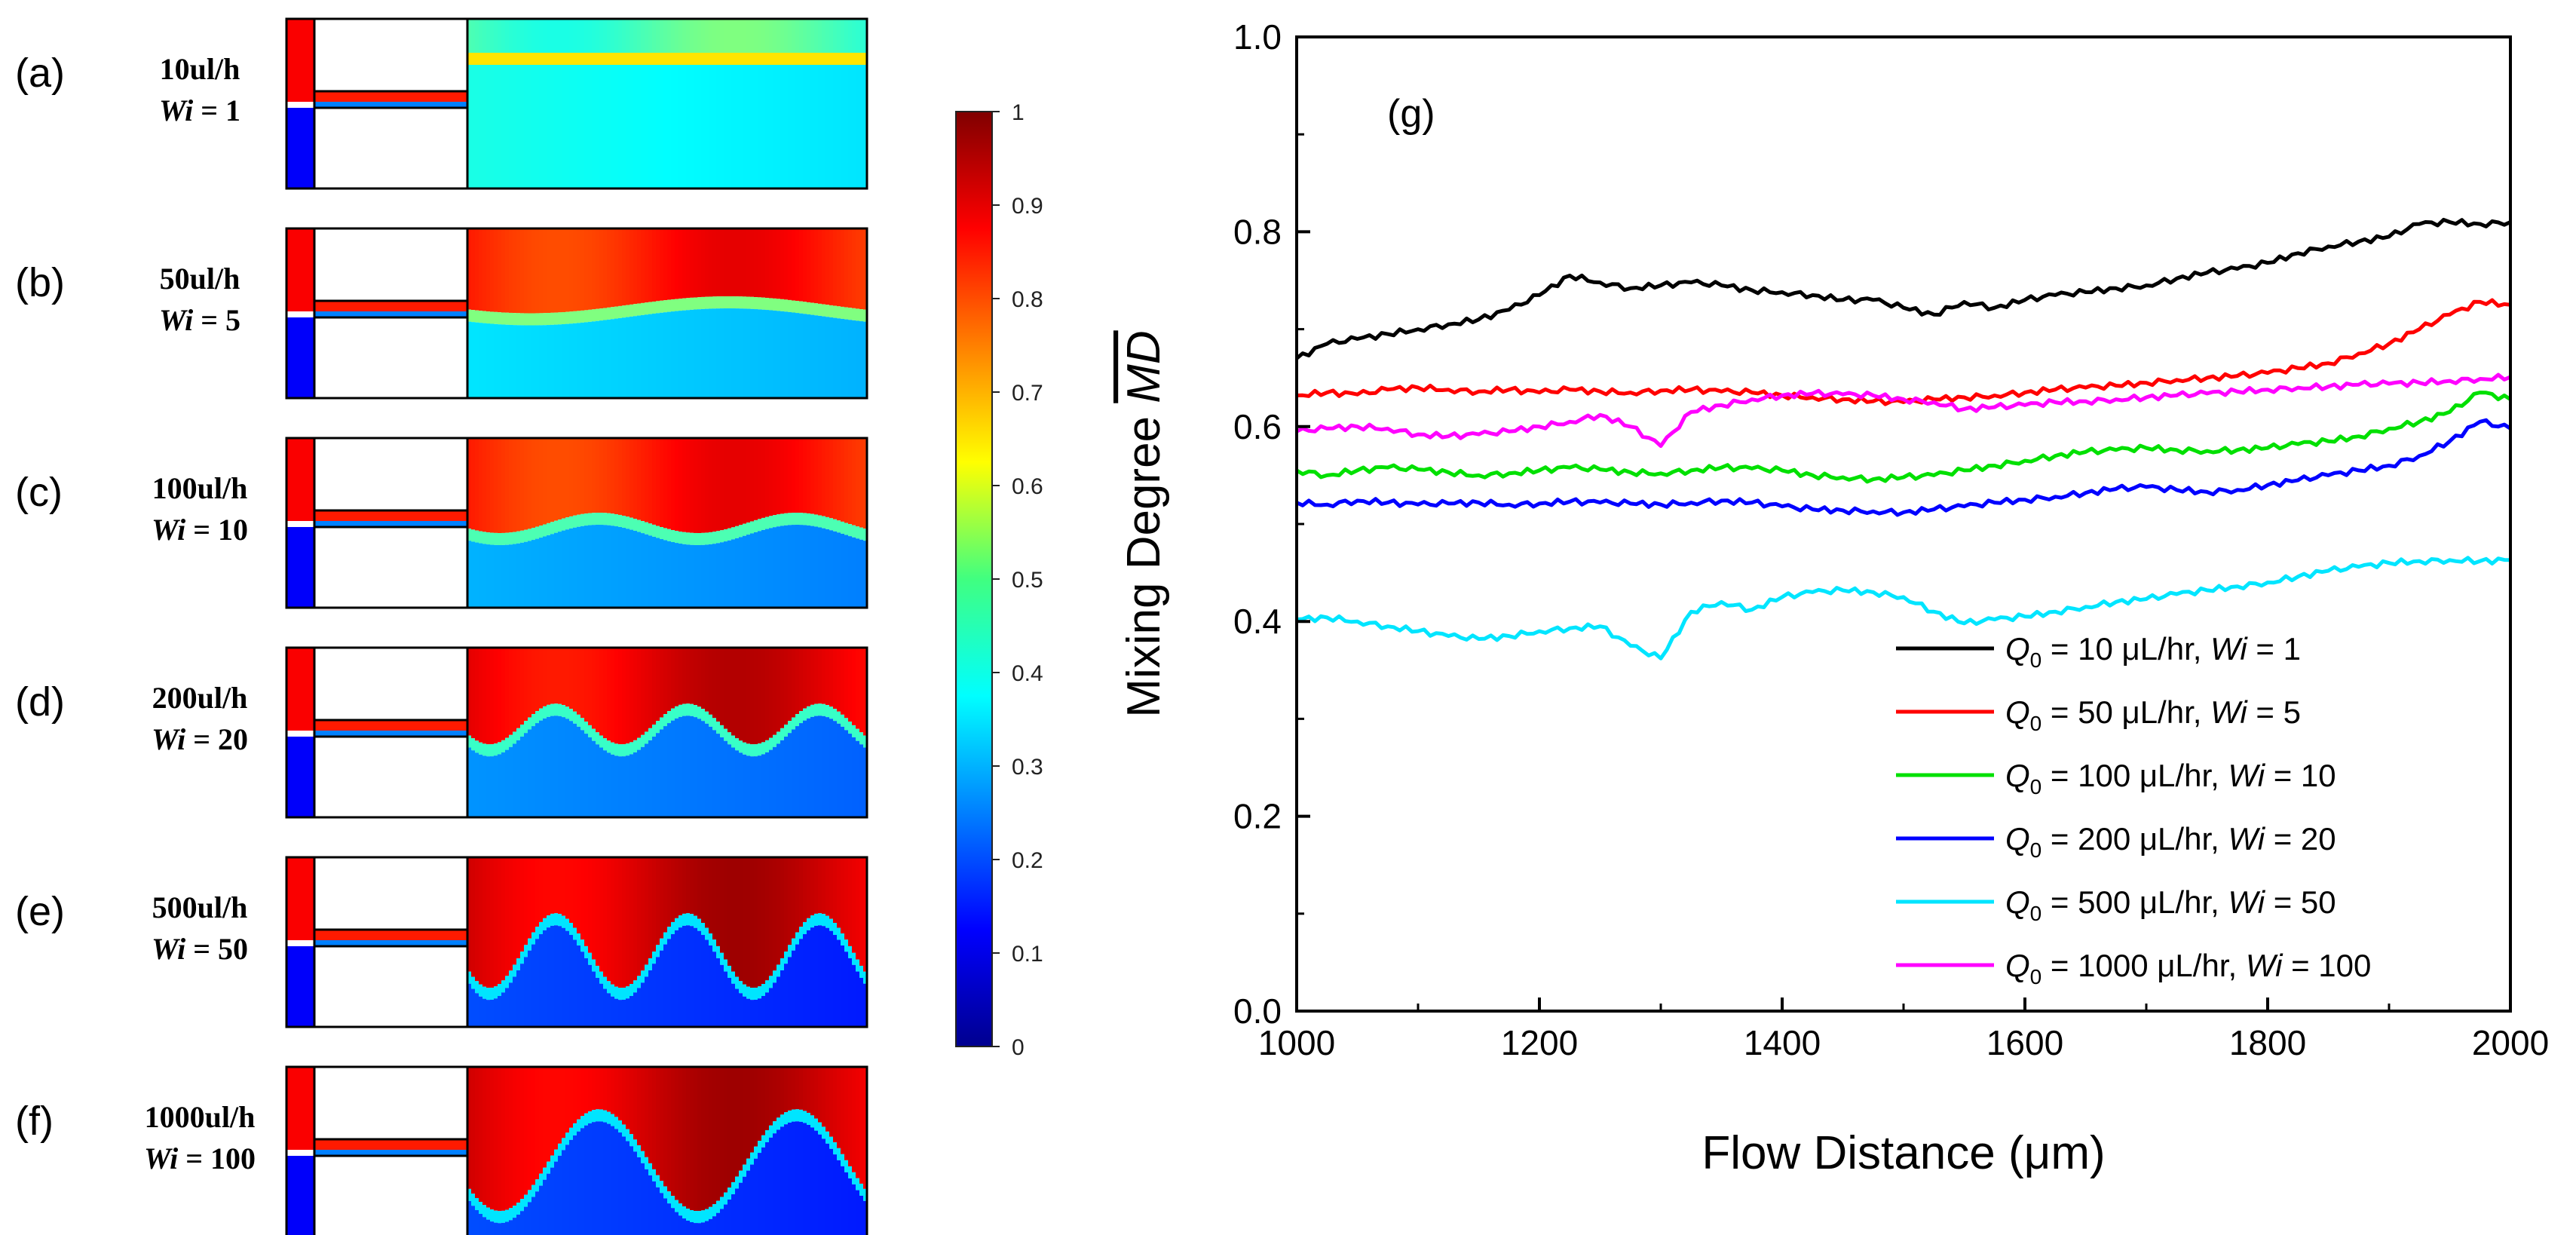  What do you see at coordinates (2300, 902) in the screenshot?
I see `legend-wi-value: = 50` at bounding box center [2300, 902].